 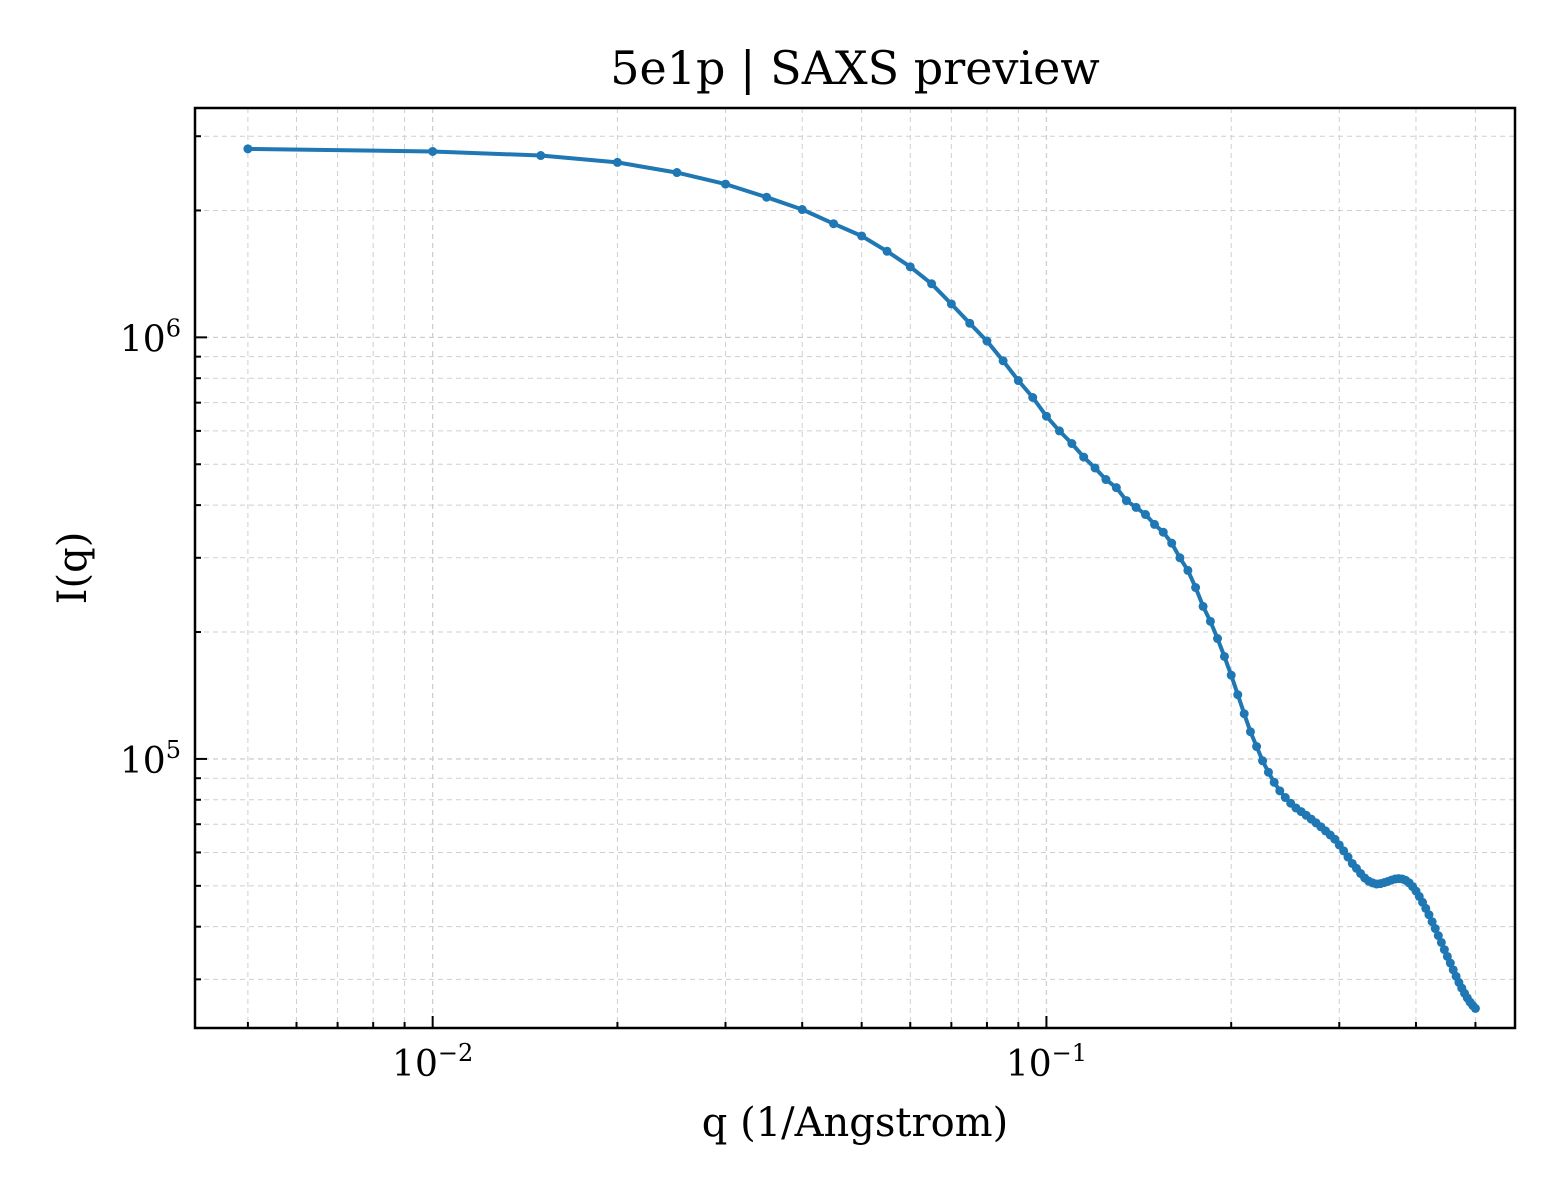 I want to click on y-tick-label: 106, so click(x=150, y=337).